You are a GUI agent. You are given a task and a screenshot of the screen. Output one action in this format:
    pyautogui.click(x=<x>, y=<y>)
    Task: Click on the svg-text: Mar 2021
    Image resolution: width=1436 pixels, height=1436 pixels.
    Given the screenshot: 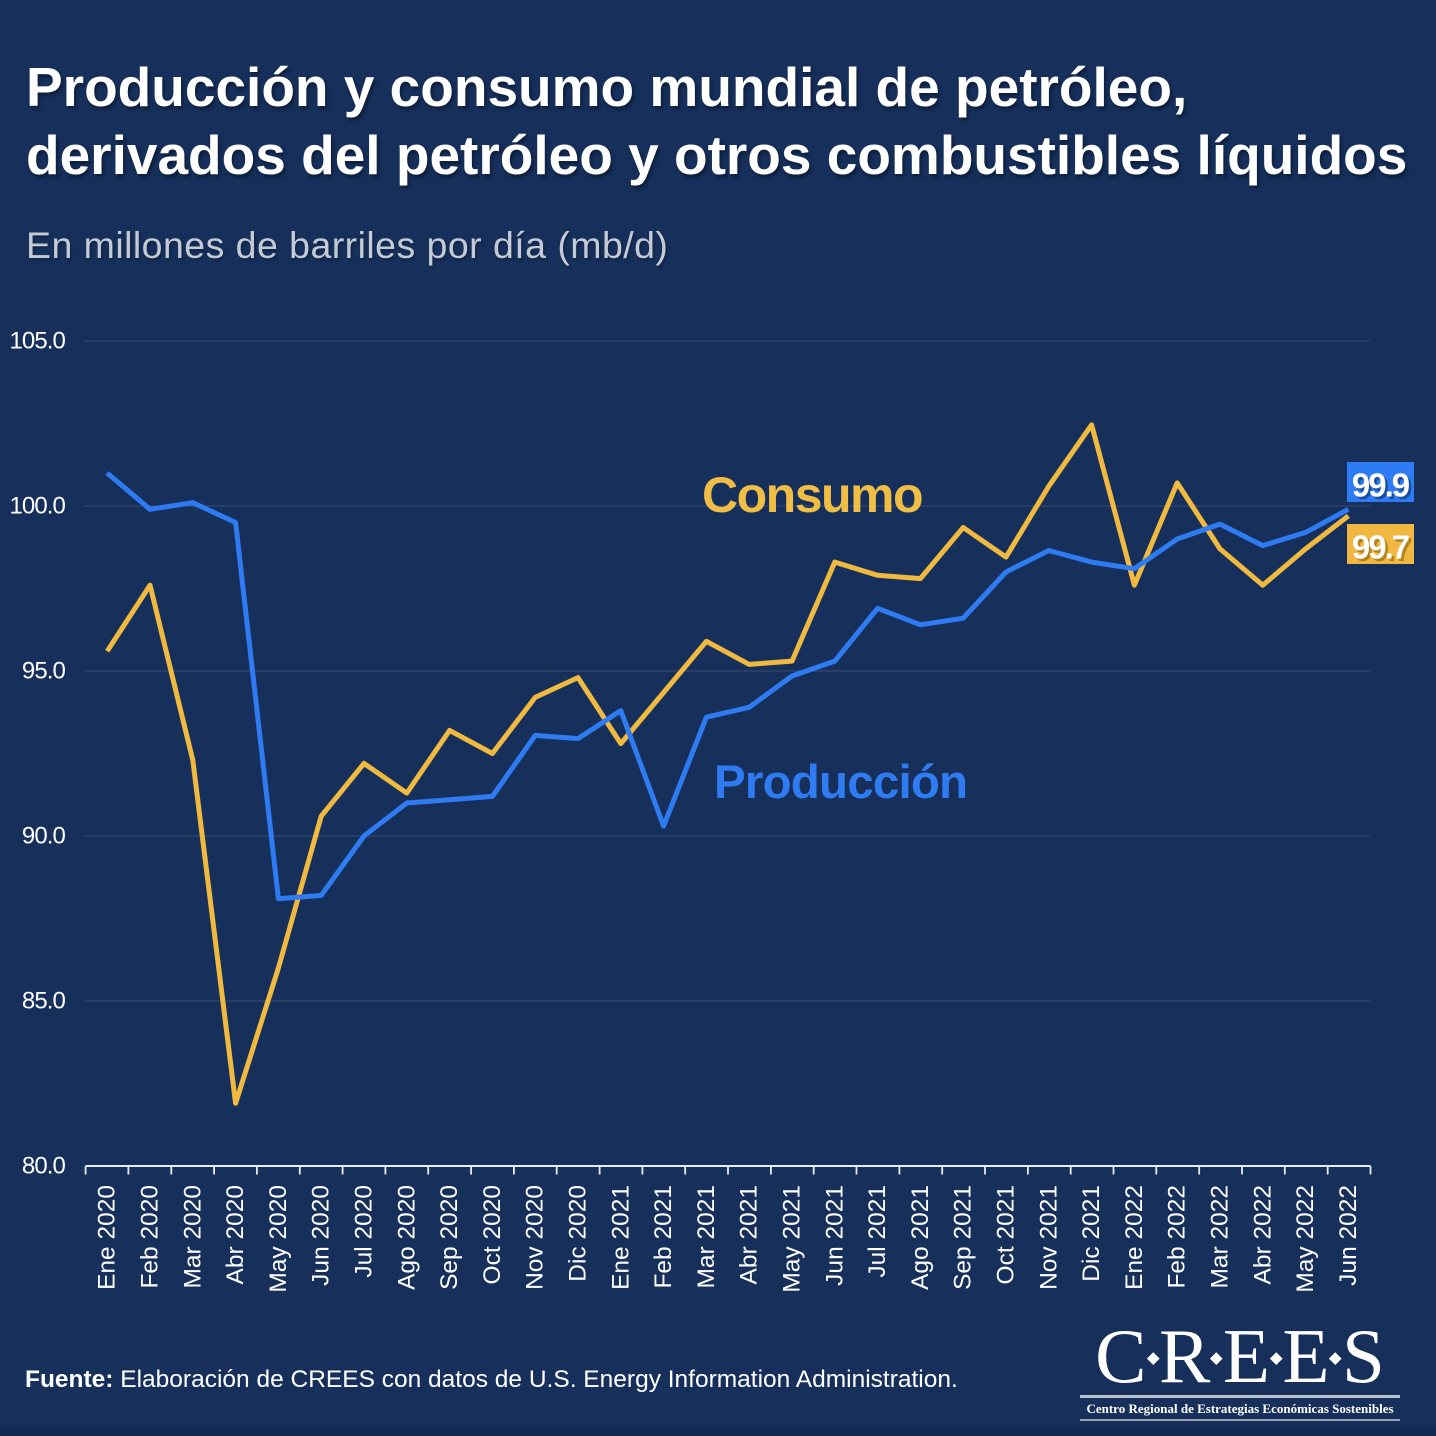 What is the action you would take?
    pyautogui.click(x=706, y=1237)
    